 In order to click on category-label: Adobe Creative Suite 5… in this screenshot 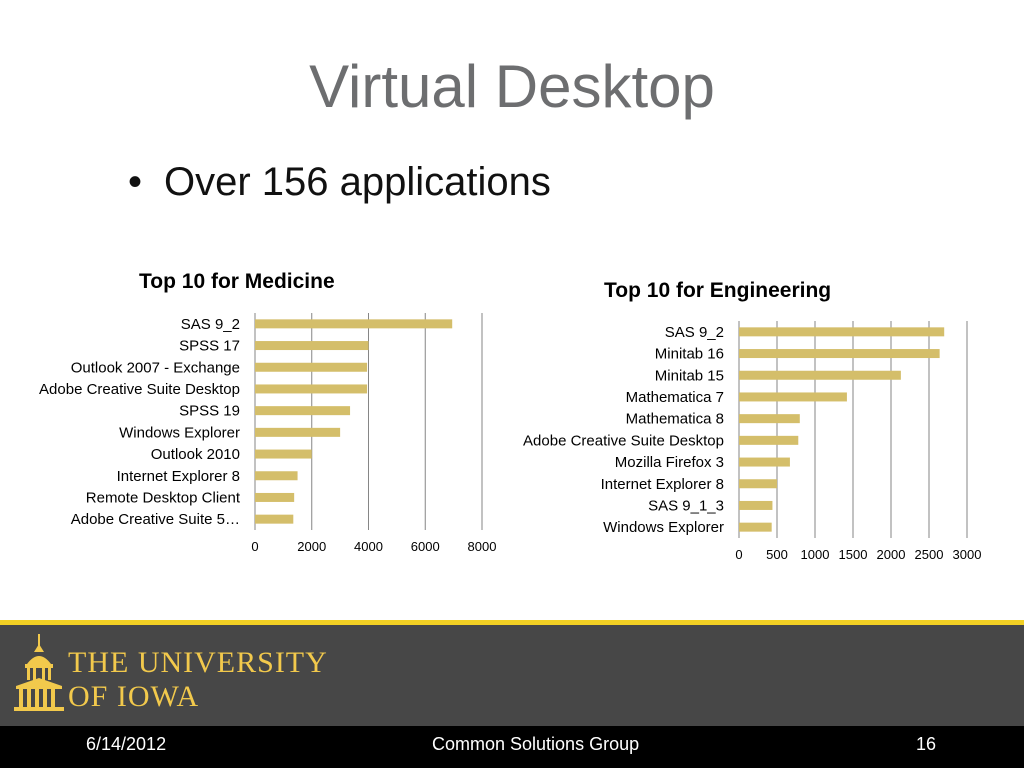, I will do `click(155, 519)`.